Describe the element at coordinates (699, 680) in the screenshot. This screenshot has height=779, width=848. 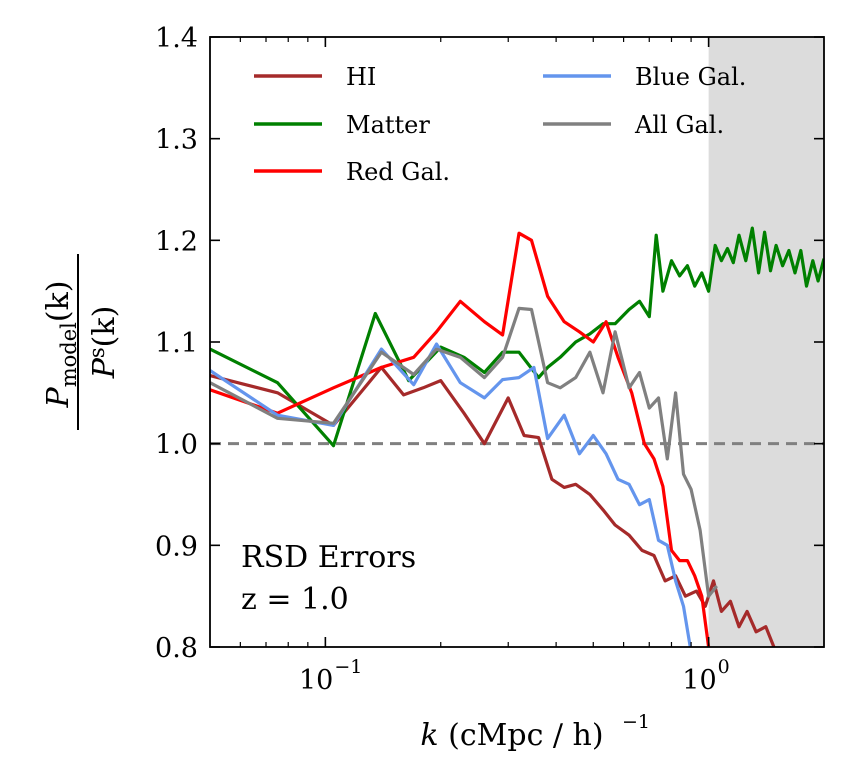
I see `x-tick-label-1: 10` at that location.